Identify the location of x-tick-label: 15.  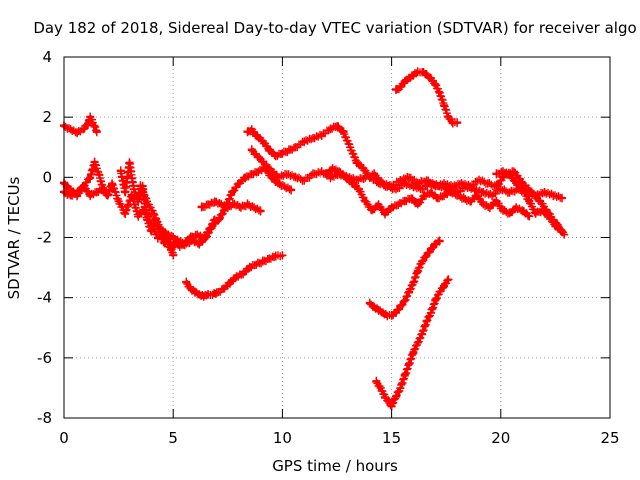
(391, 438).